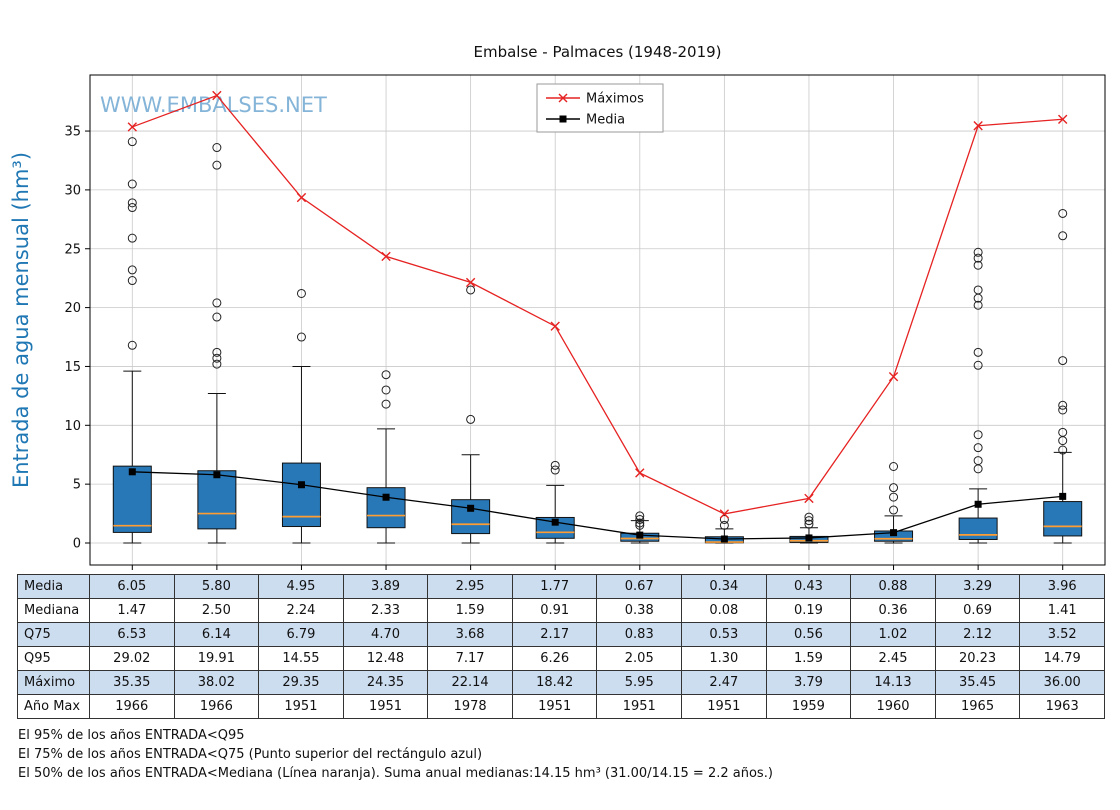 This screenshot has height=810, width=1120. What do you see at coordinates (72, 190) in the screenshot?
I see `svg-text: 30` at bounding box center [72, 190].